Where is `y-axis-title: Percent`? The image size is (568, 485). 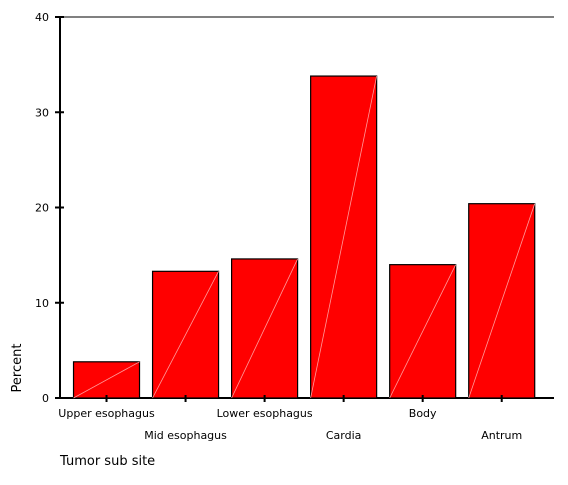 y-axis-title: Percent is located at coordinates (17, 368).